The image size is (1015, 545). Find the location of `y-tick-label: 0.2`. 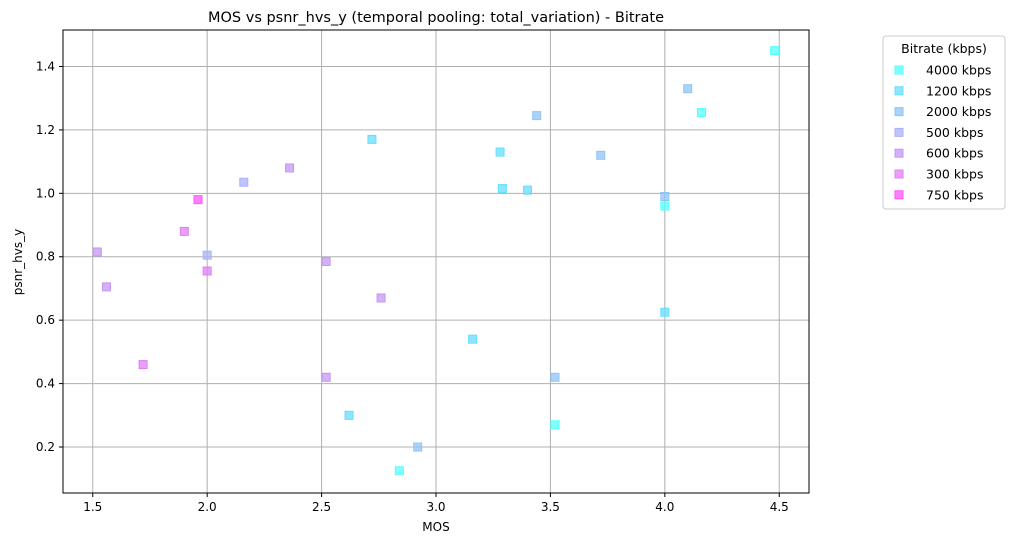

y-tick-label: 0.2 is located at coordinates (45, 447).